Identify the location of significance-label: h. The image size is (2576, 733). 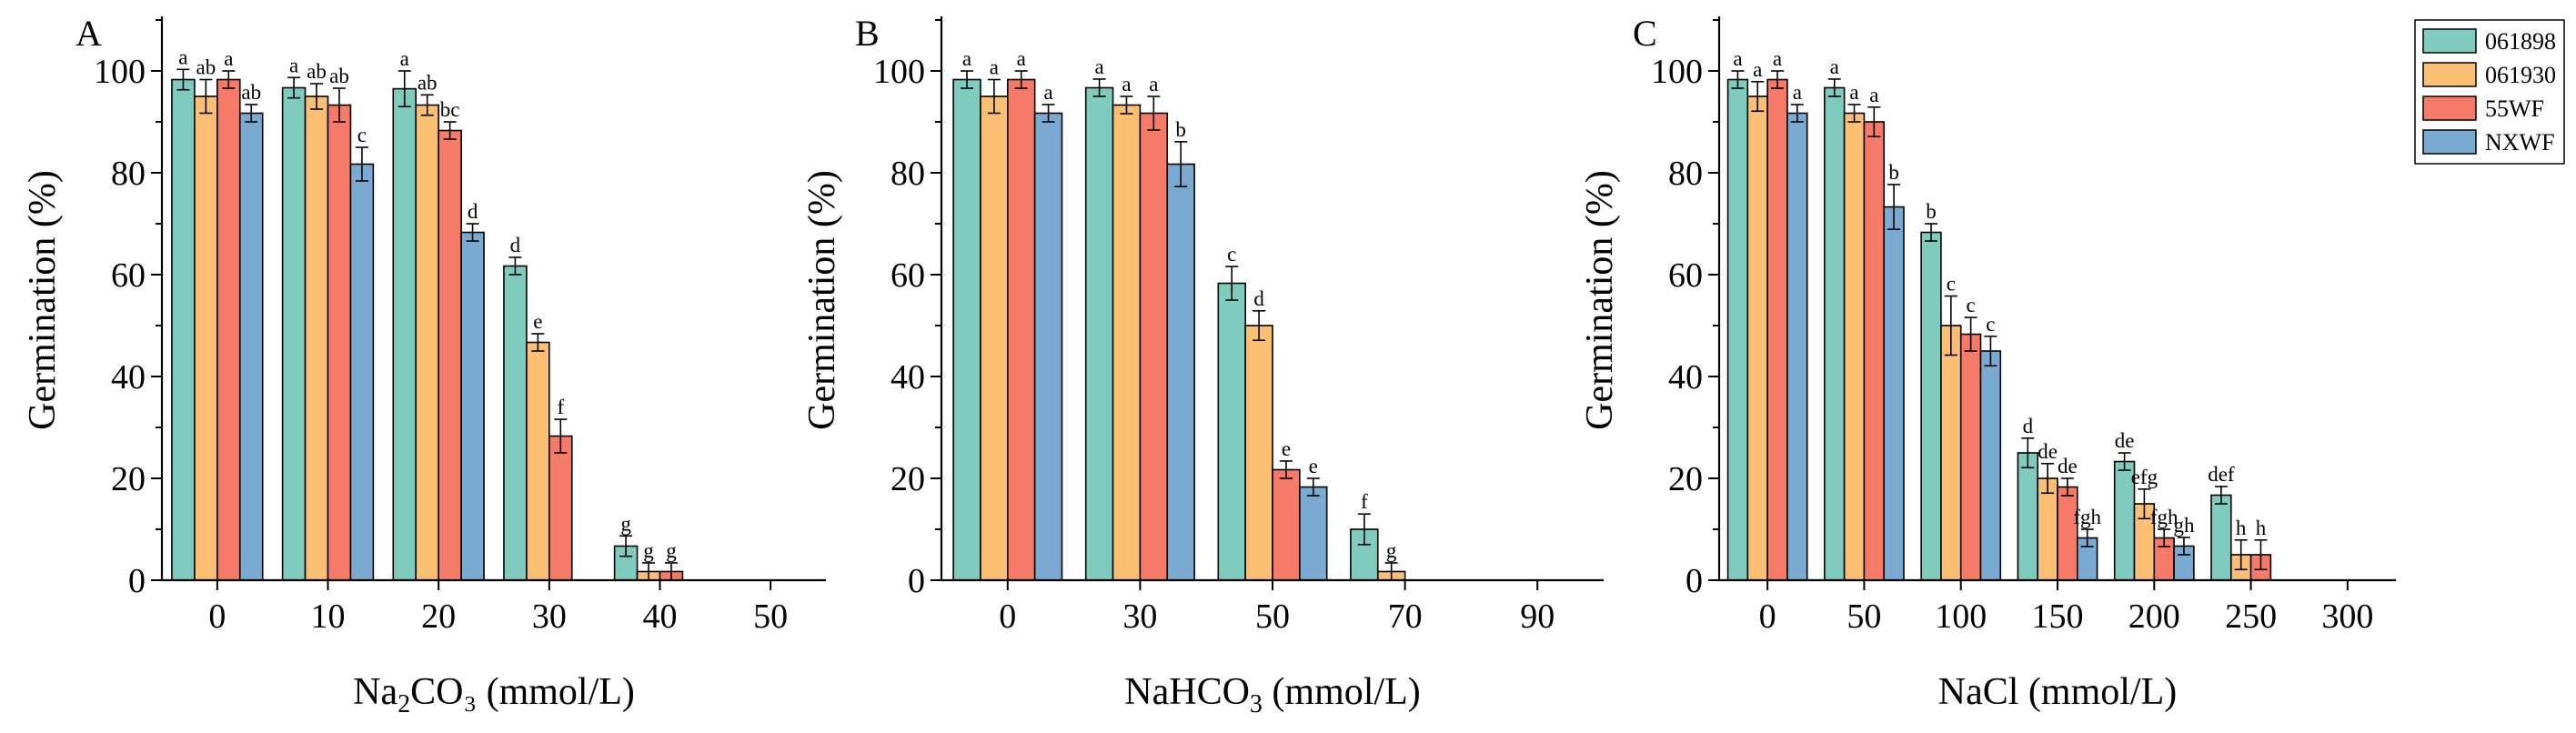
(2241, 528).